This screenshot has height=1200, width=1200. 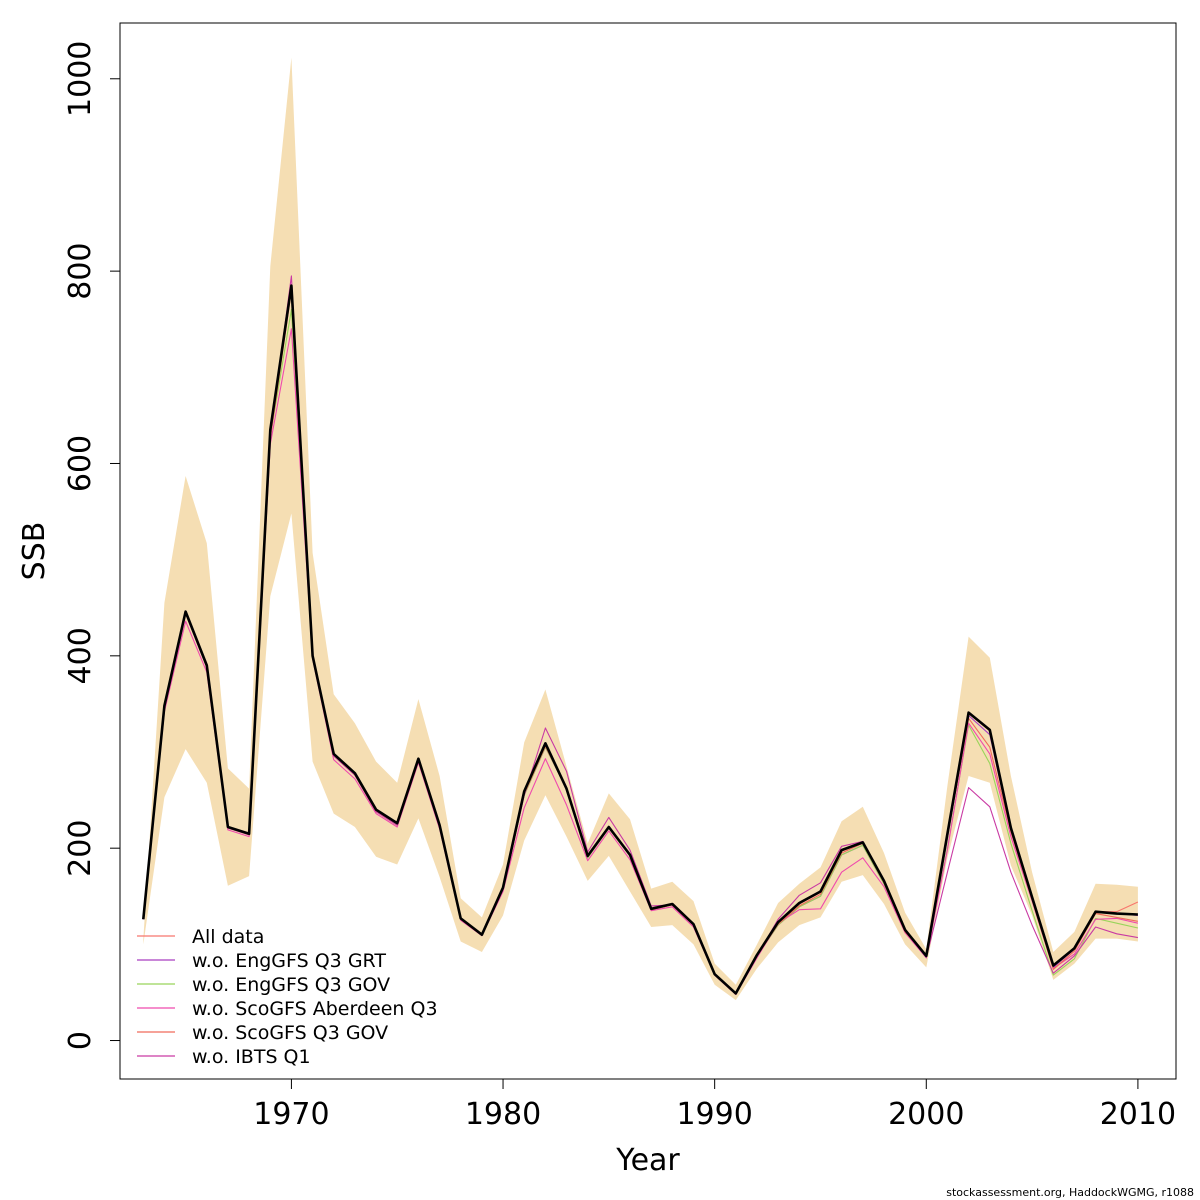 What do you see at coordinates (80, 270) in the screenshot?
I see `y-tick-label: 800` at bounding box center [80, 270].